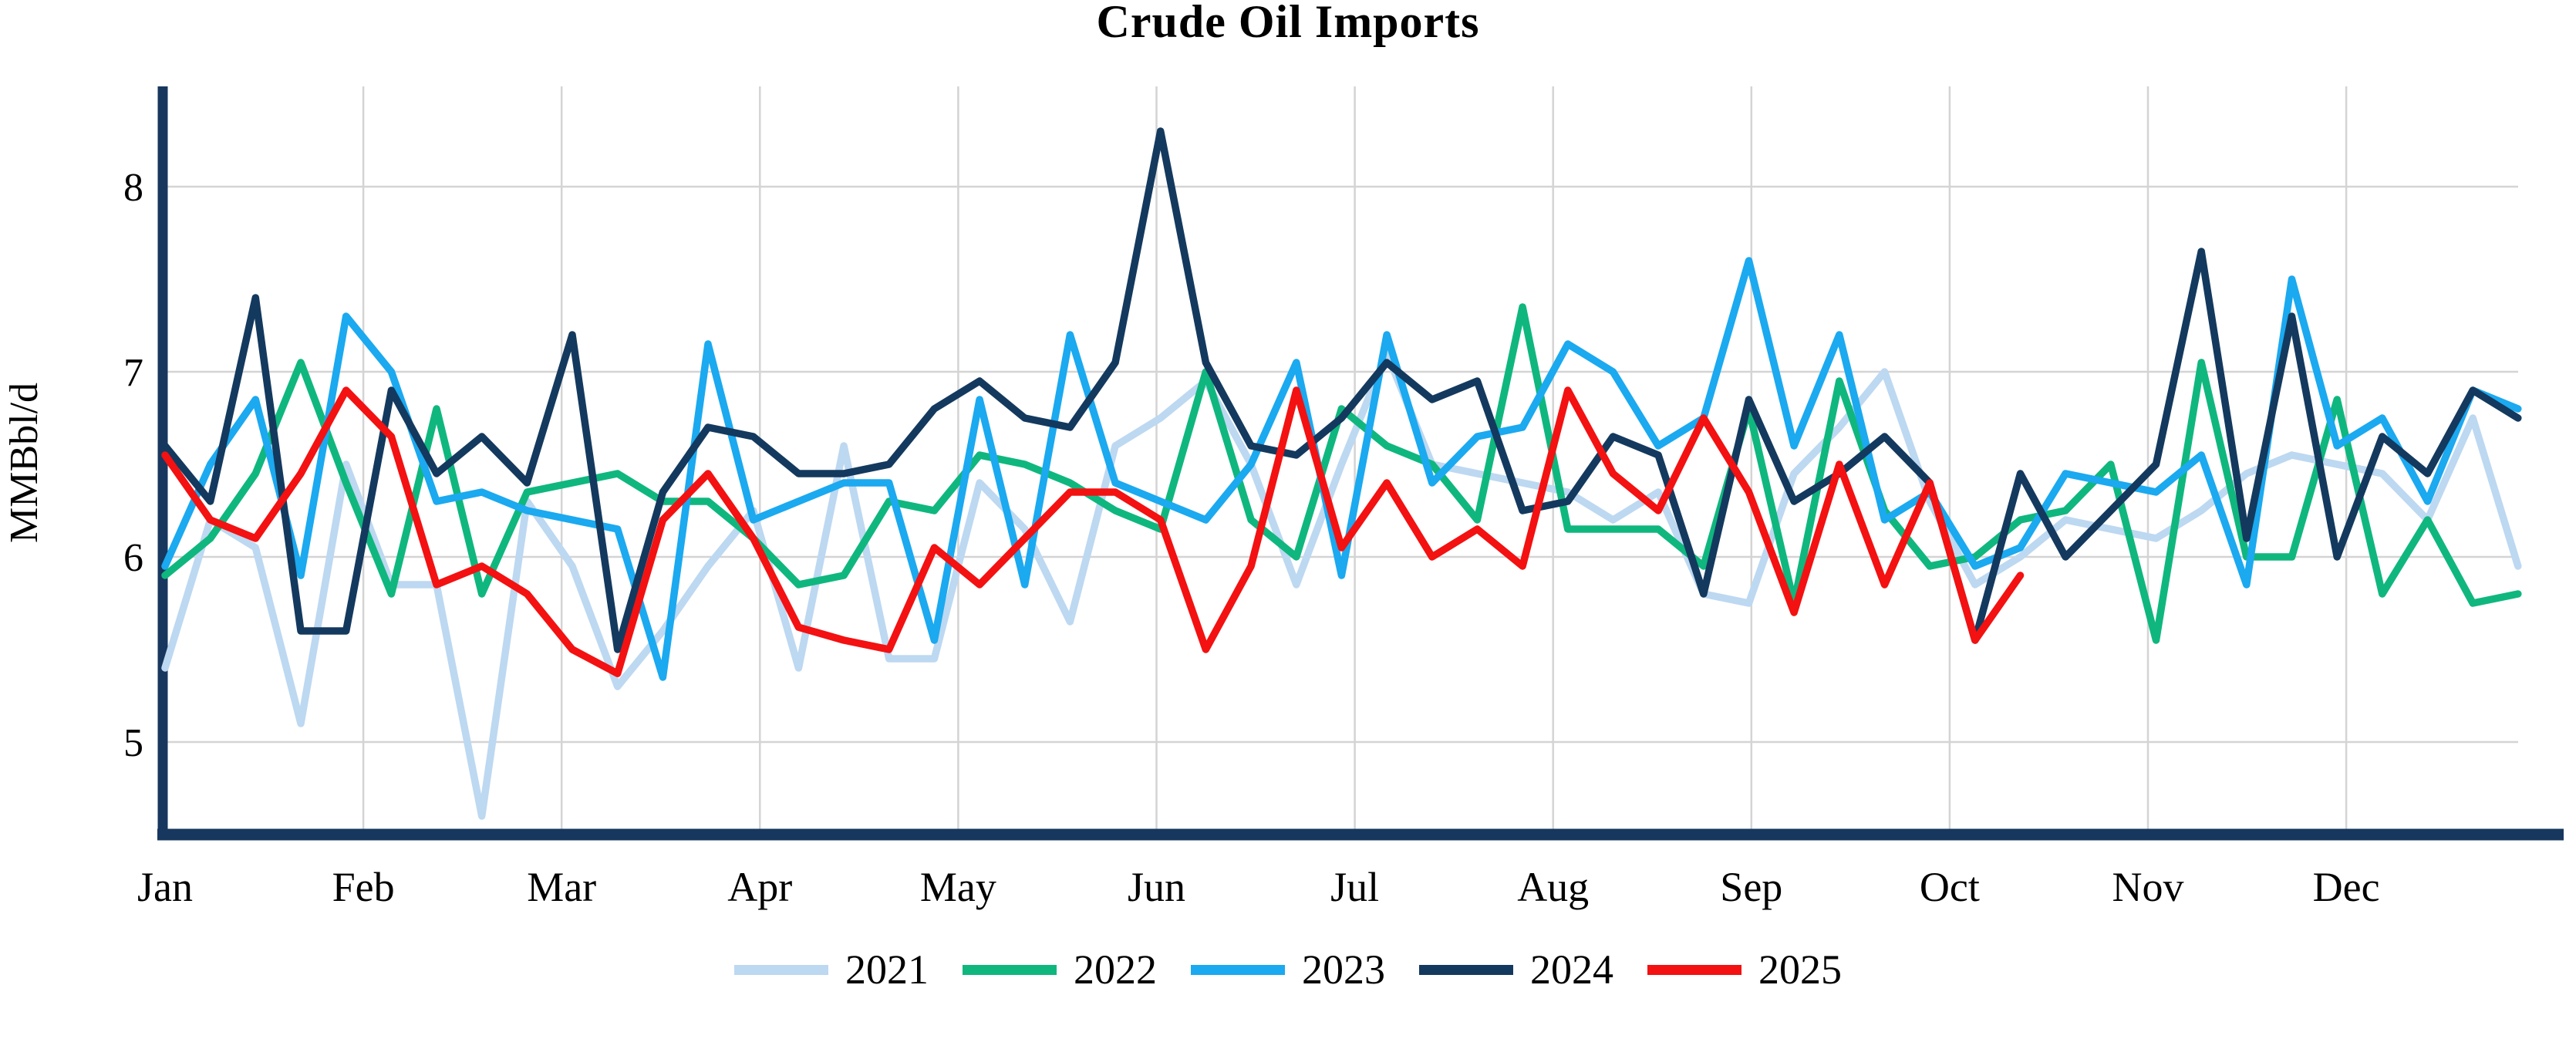 The height and width of the screenshot is (1049, 2576). Describe the element at coordinates (1553, 887) in the screenshot. I see `x-tick-label: Aug` at that location.